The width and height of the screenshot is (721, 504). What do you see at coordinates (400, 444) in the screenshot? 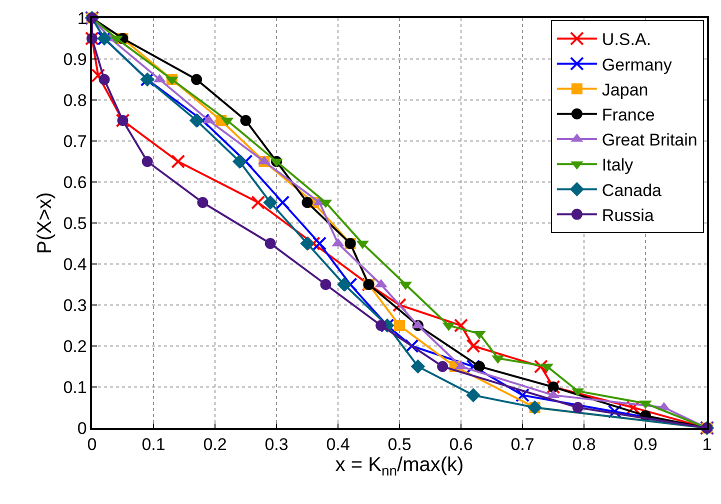
I see `x-tick-label: 0.5` at bounding box center [400, 444].